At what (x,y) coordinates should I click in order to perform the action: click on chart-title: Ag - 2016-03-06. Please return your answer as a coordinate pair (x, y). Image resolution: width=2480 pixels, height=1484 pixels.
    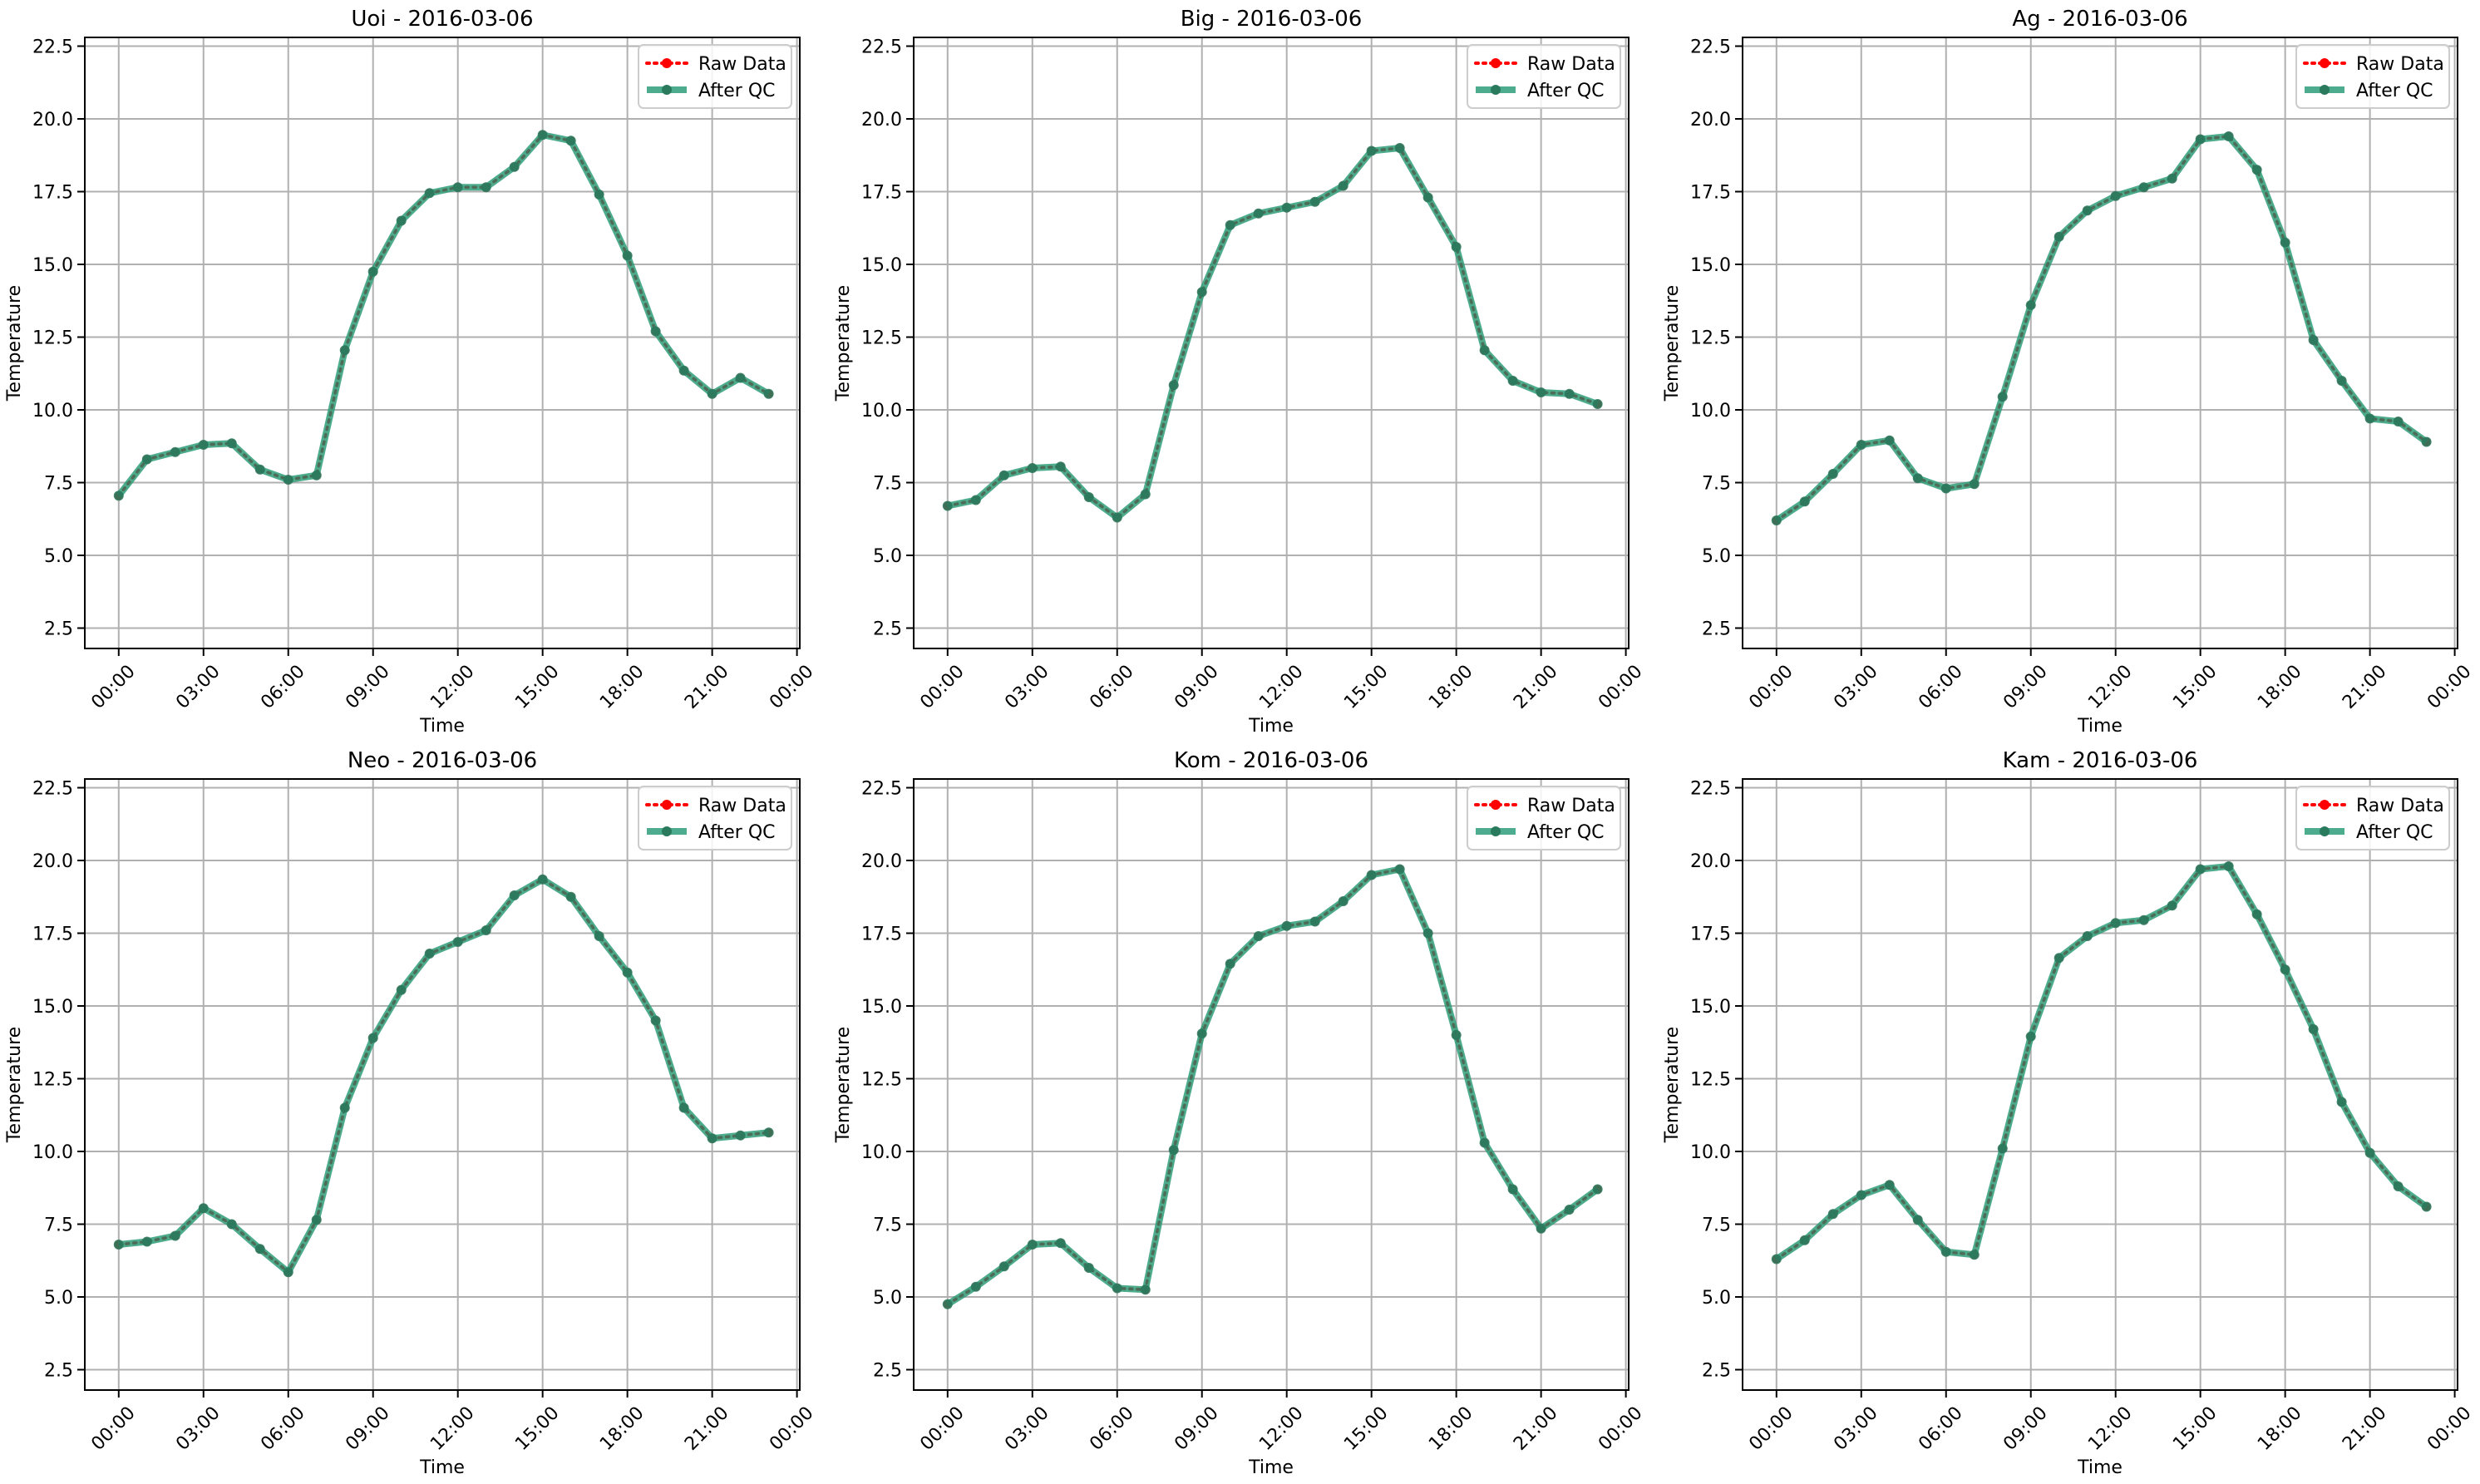
    Looking at the image, I should click on (2100, 19).